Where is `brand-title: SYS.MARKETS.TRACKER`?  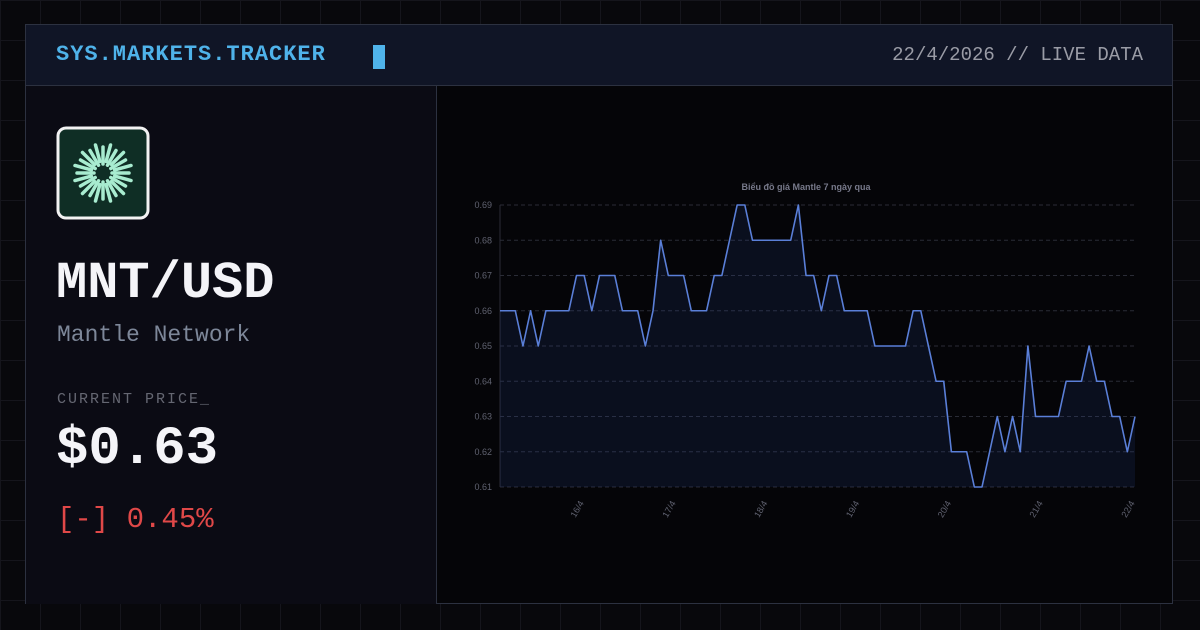 brand-title: SYS.MARKETS.TRACKER is located at coordinates (191, 54).